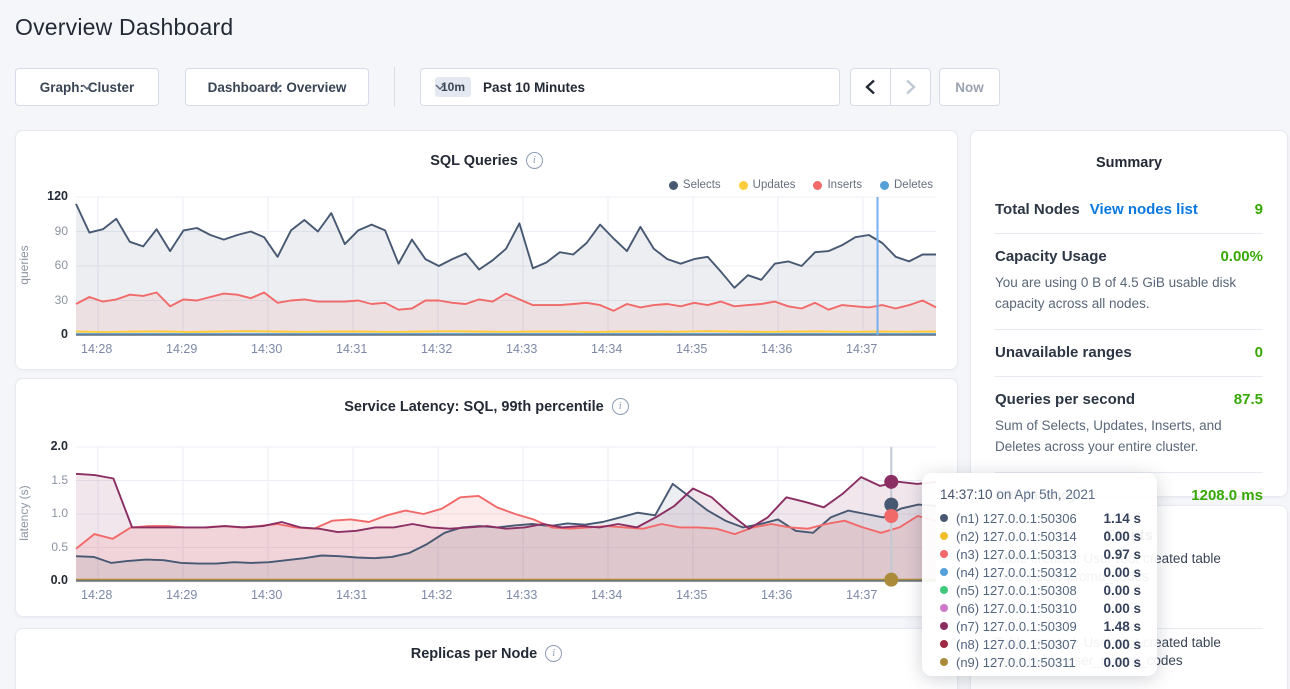  What do you see at coordinates (1040, 590) in the screenshot?
I see `tooltip-node-row: (n5) 127.0.0.1:50308 0.00 s` at bounding box center [1040, 590].